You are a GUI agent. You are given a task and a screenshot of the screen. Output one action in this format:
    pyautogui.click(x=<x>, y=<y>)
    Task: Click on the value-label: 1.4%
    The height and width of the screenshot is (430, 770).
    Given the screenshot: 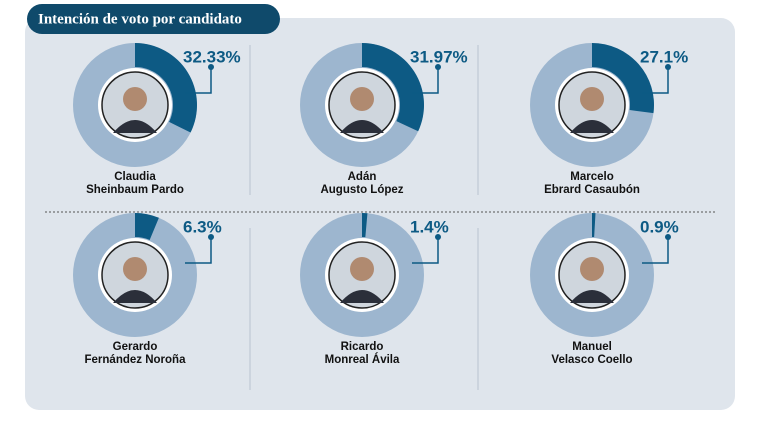 What is the action you would take?
    pyautogui.click(x=429, y=226)
    